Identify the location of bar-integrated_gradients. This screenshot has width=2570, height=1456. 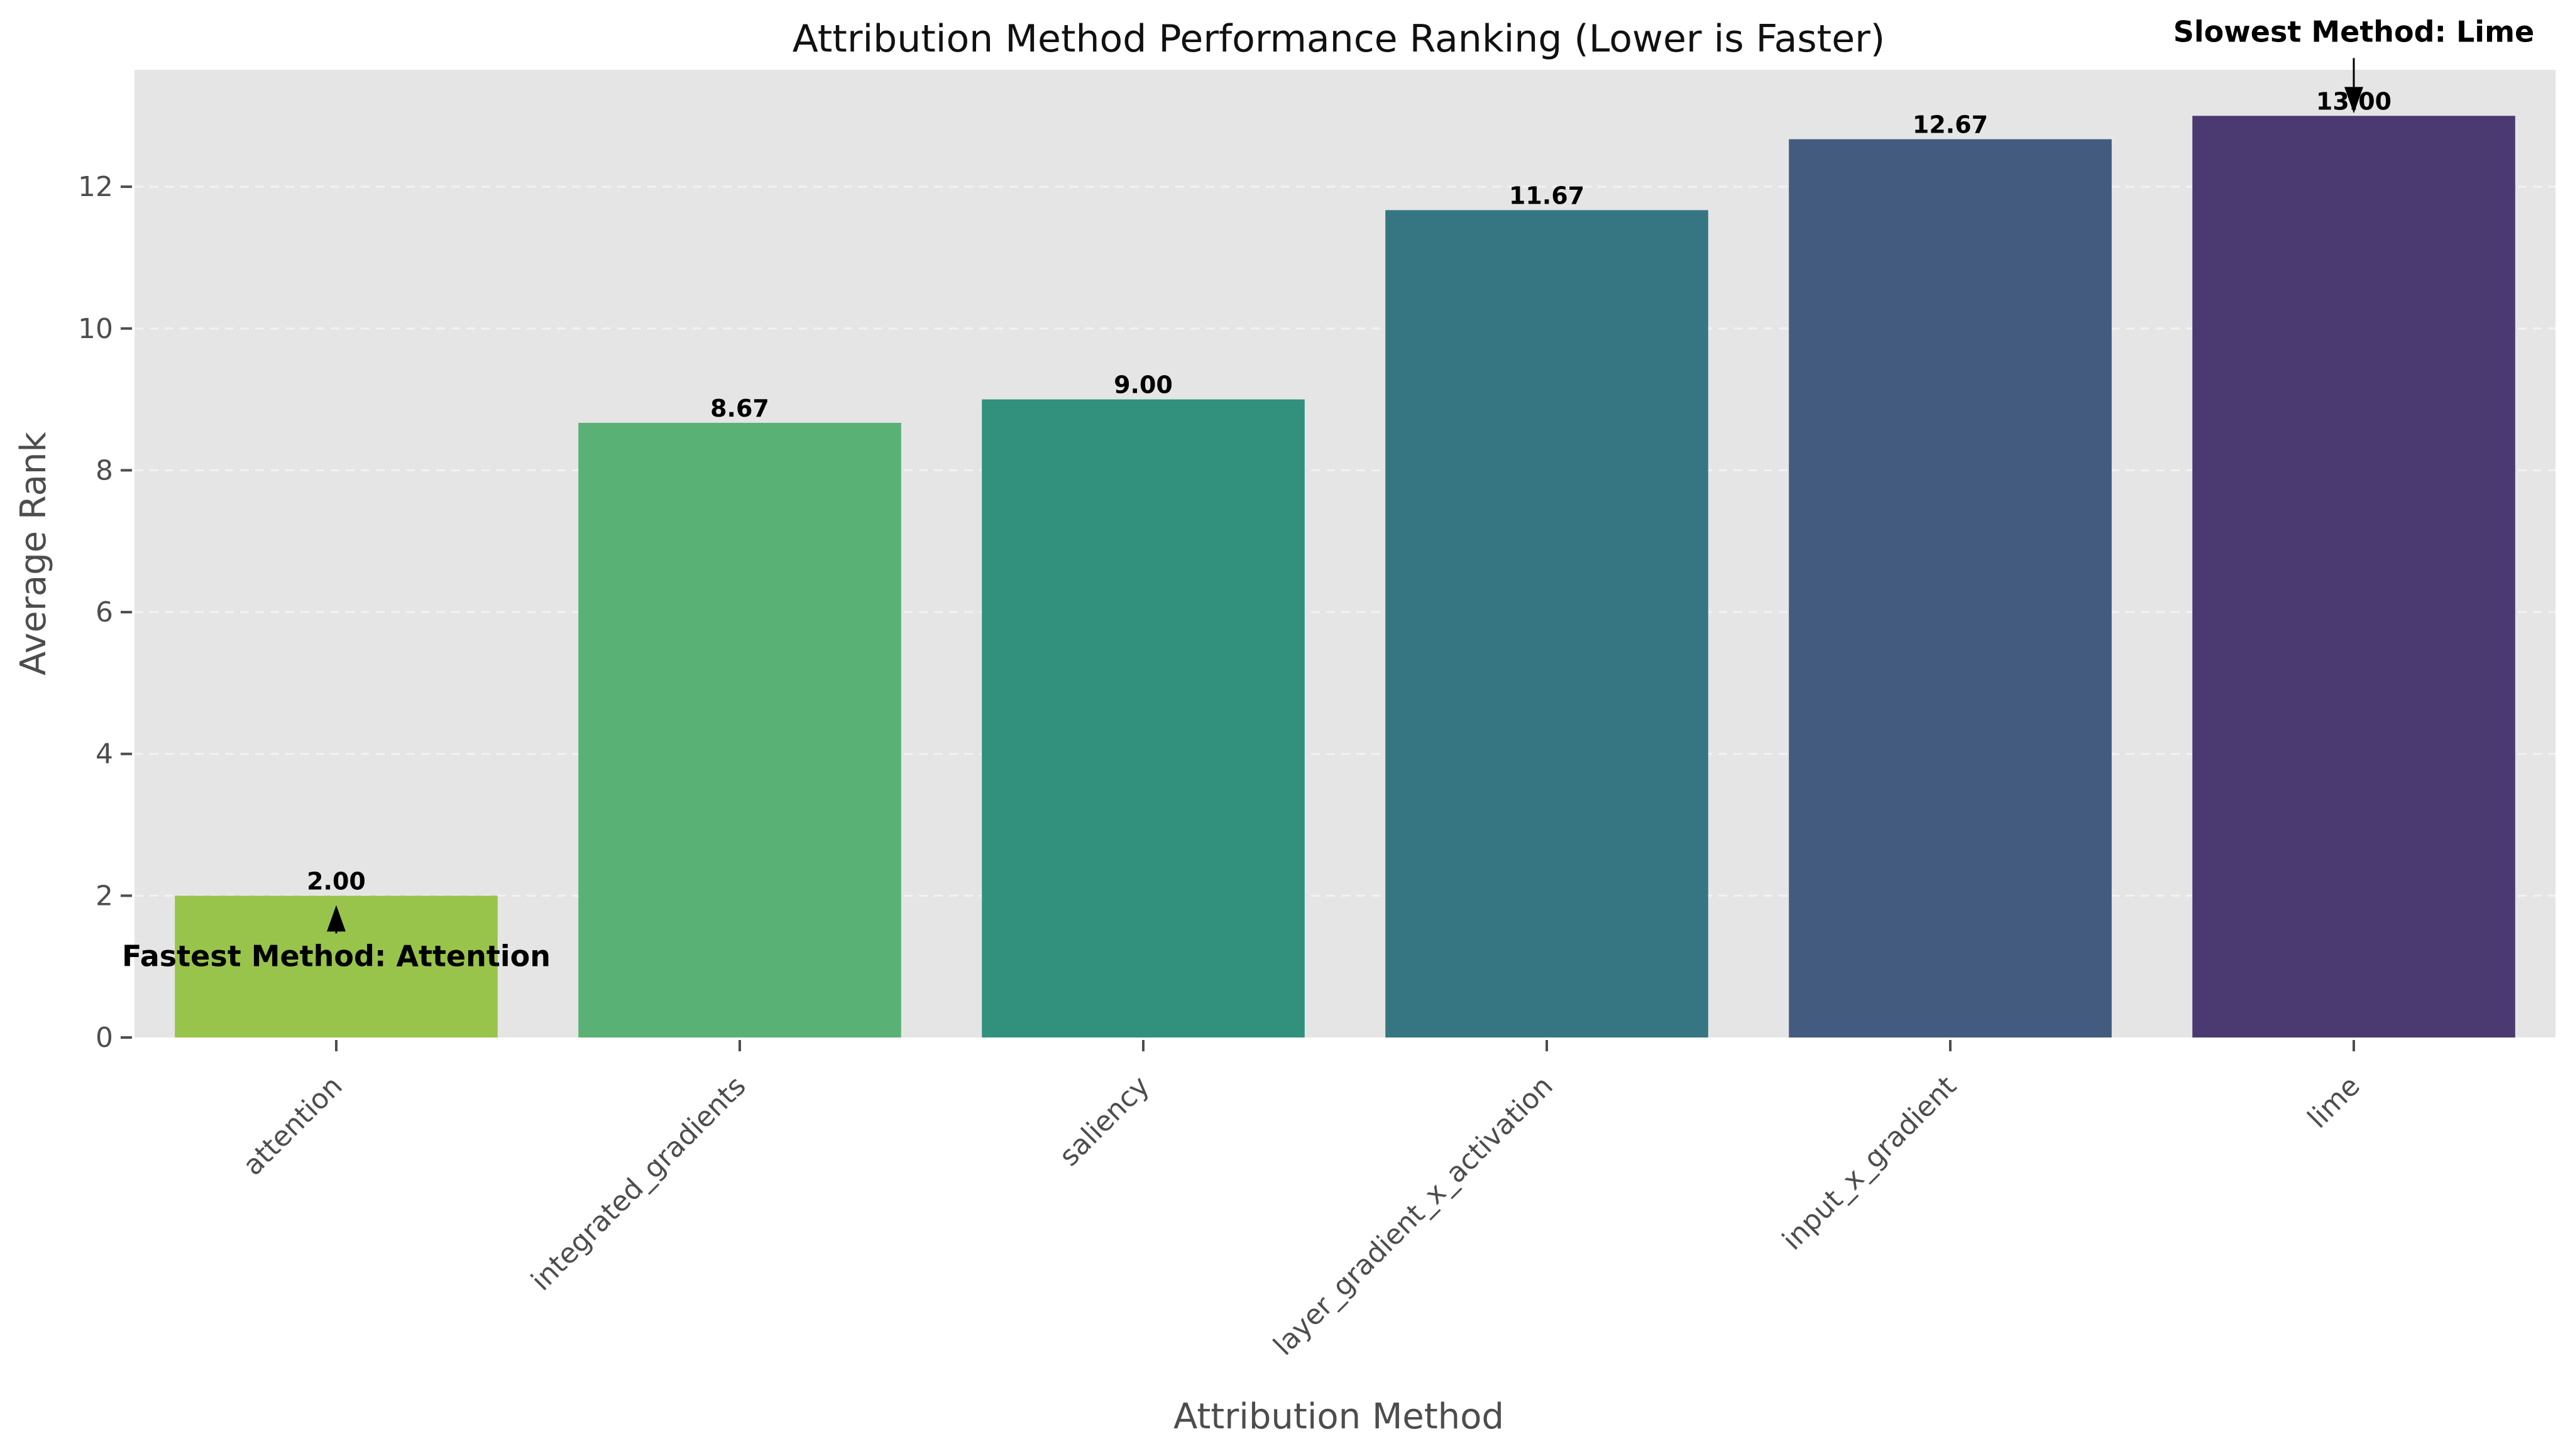
(739, 729).